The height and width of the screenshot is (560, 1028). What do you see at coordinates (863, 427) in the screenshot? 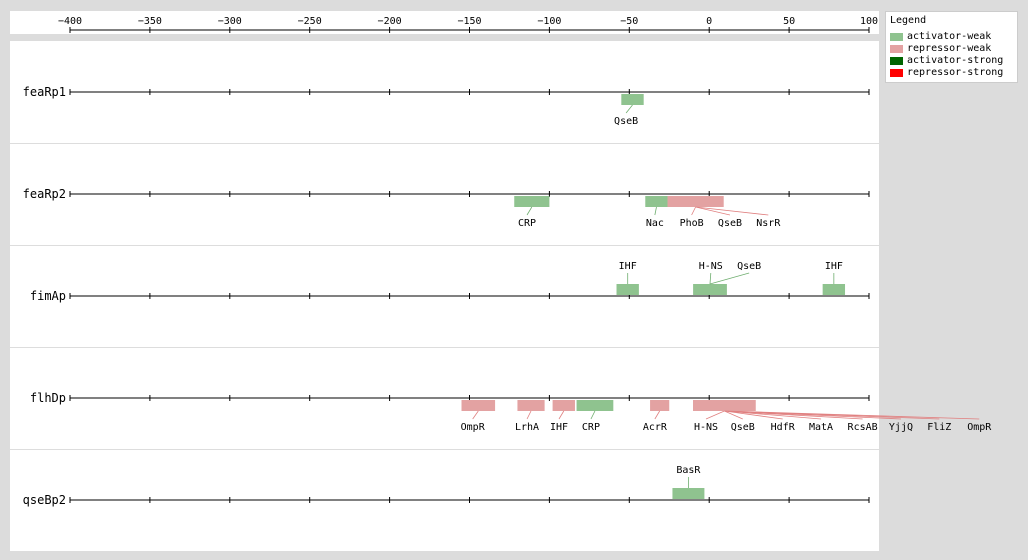
I see `binding-site-label: RcsAB` at bounding box center [863, 427].